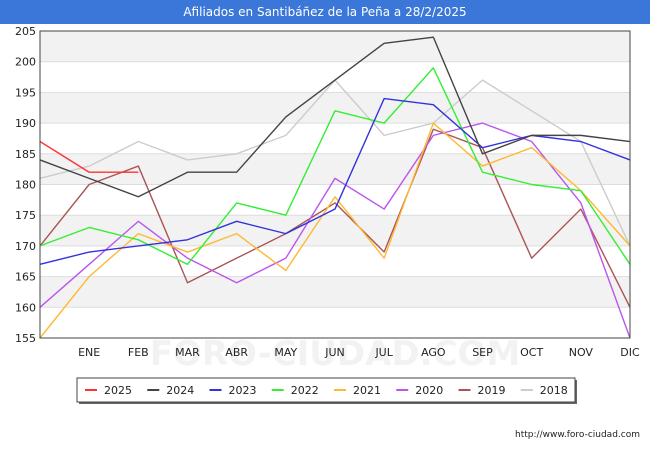 This screenshot has height=450, width=650. Describe the element at coordinates (492, 390) in the screenshot. I see `legend-label: 2019` at that location.